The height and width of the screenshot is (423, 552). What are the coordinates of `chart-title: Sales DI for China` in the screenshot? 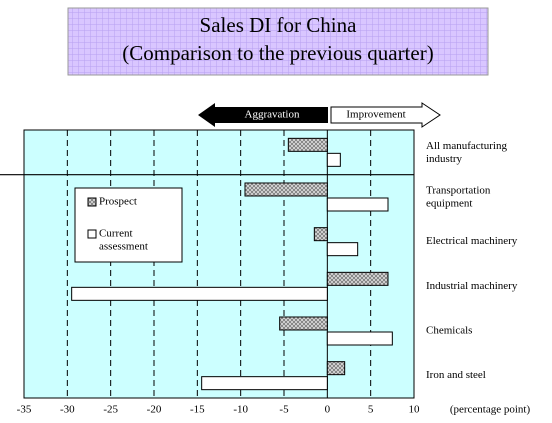 It's located at (279, 25).